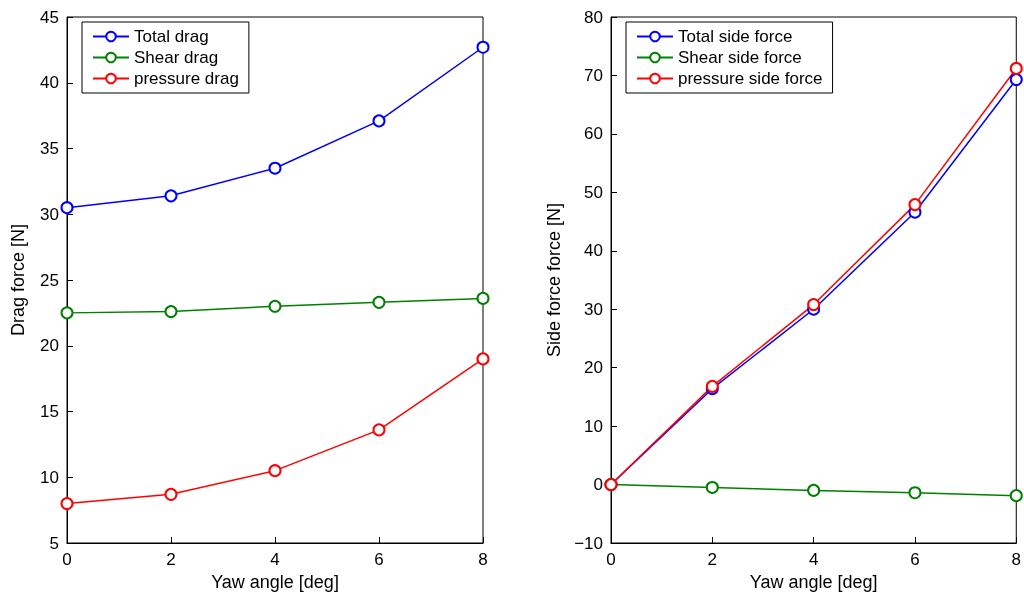 The width and height of the screenshot is (1024, 608). What do you see at coordinates (171, 36) in the screenshot?
I see `legend-label: Total drag` at bounding box center [171, 36].